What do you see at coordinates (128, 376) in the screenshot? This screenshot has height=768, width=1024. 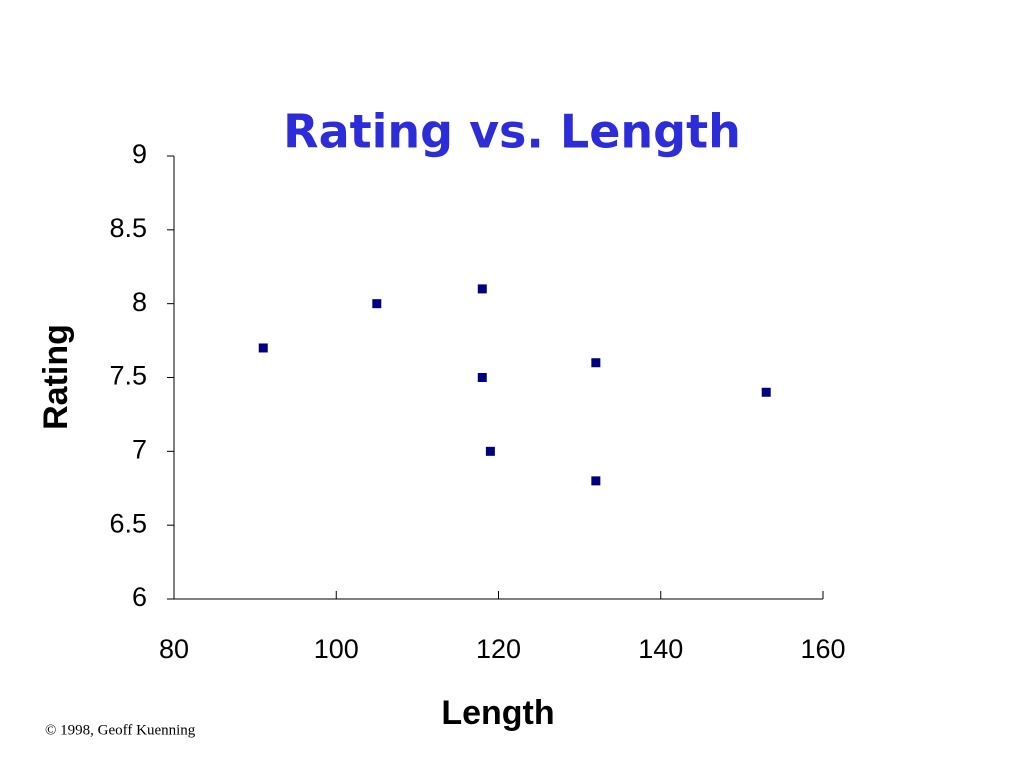 I see `y-tick-label: 7.5` at bounding box center [128, 376].